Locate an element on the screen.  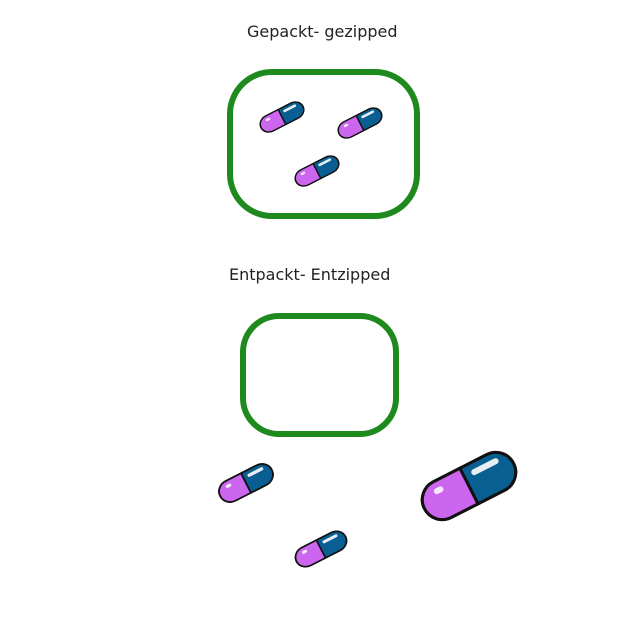
packed-title: Gepackt- gezipped is located at coordinates (322, 31).